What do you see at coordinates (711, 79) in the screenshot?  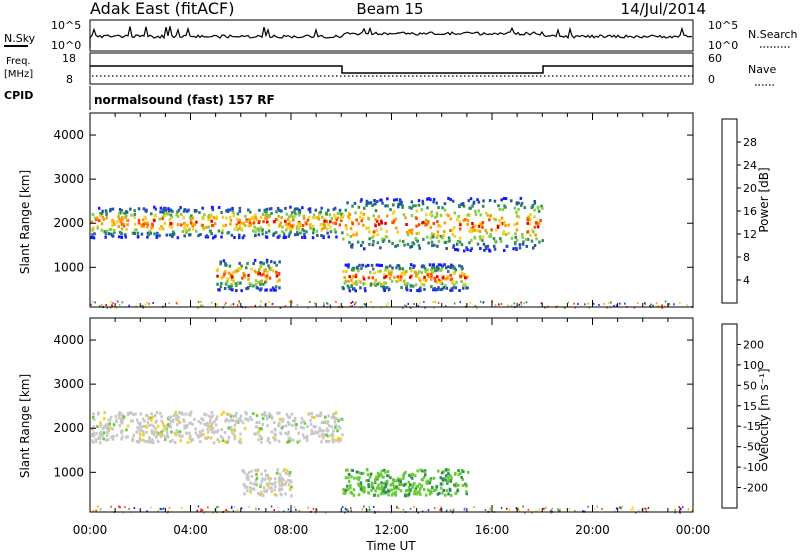 I see `nave-tick-low: 0` at bounding box center [711, 79].